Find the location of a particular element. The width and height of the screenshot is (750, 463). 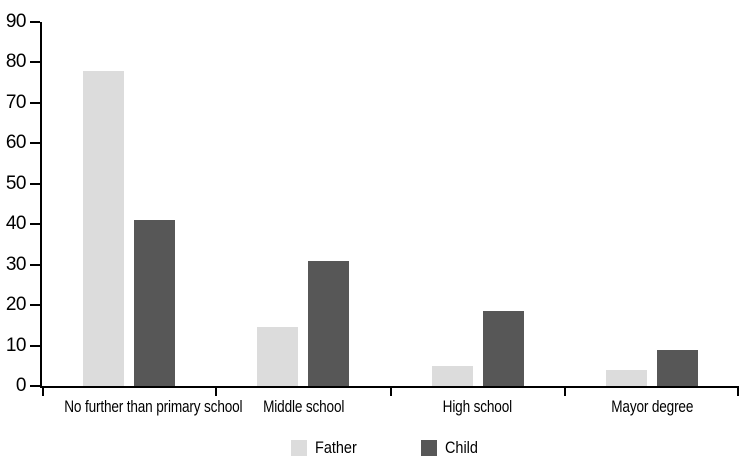

category-label: Mayor degree is located at coordinates (652, 406).